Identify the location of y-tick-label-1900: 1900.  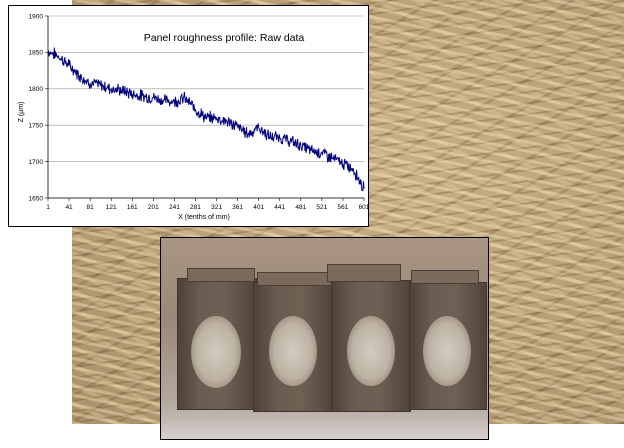
(36, 16).